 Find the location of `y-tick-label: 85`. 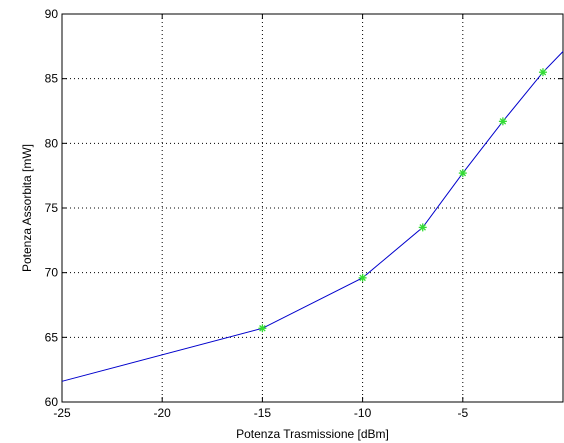

y-tick-label: 85 is located at coordinates (52, 79).